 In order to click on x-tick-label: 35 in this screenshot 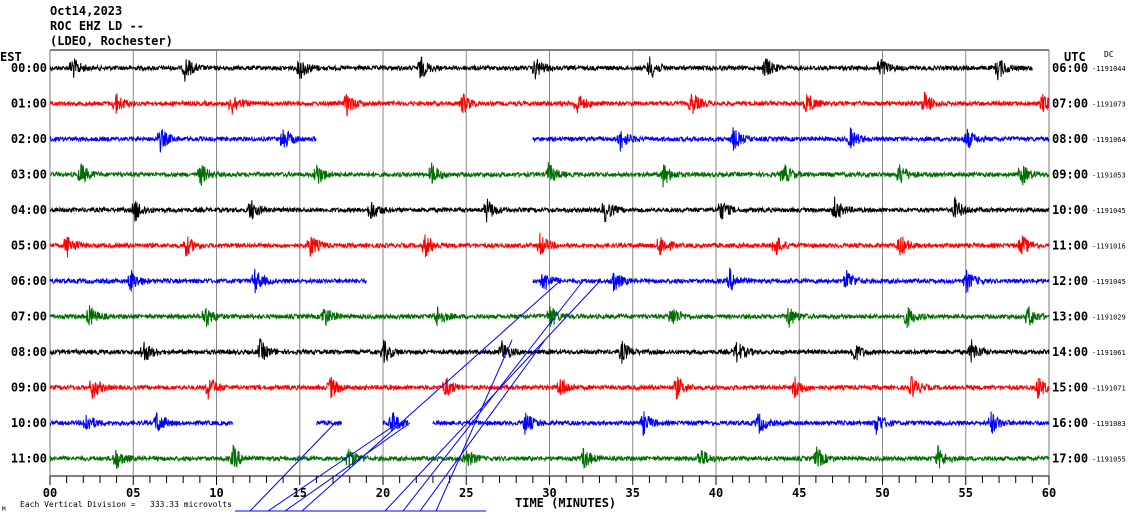, I will do `click(633, 493)`.